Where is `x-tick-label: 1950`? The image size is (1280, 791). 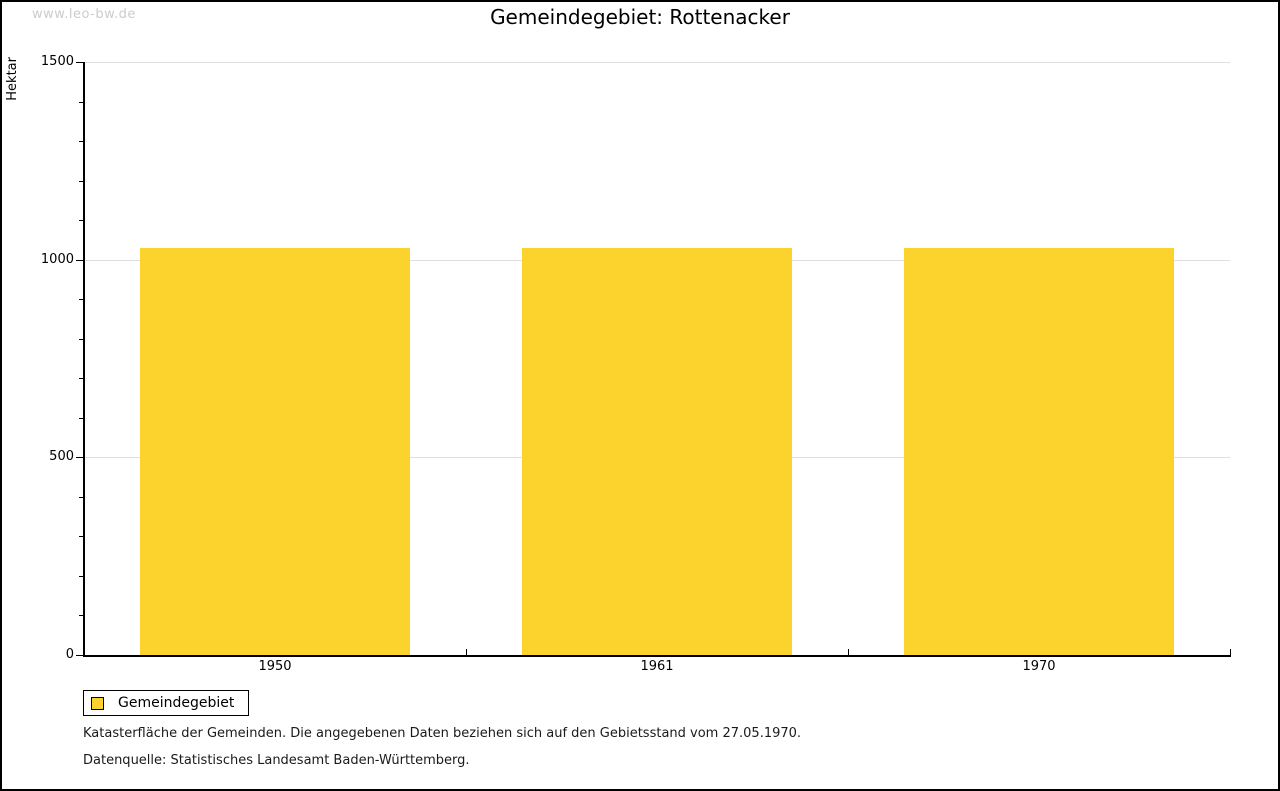 x-tick-label: 1950 is located at coordinates (275, 666).